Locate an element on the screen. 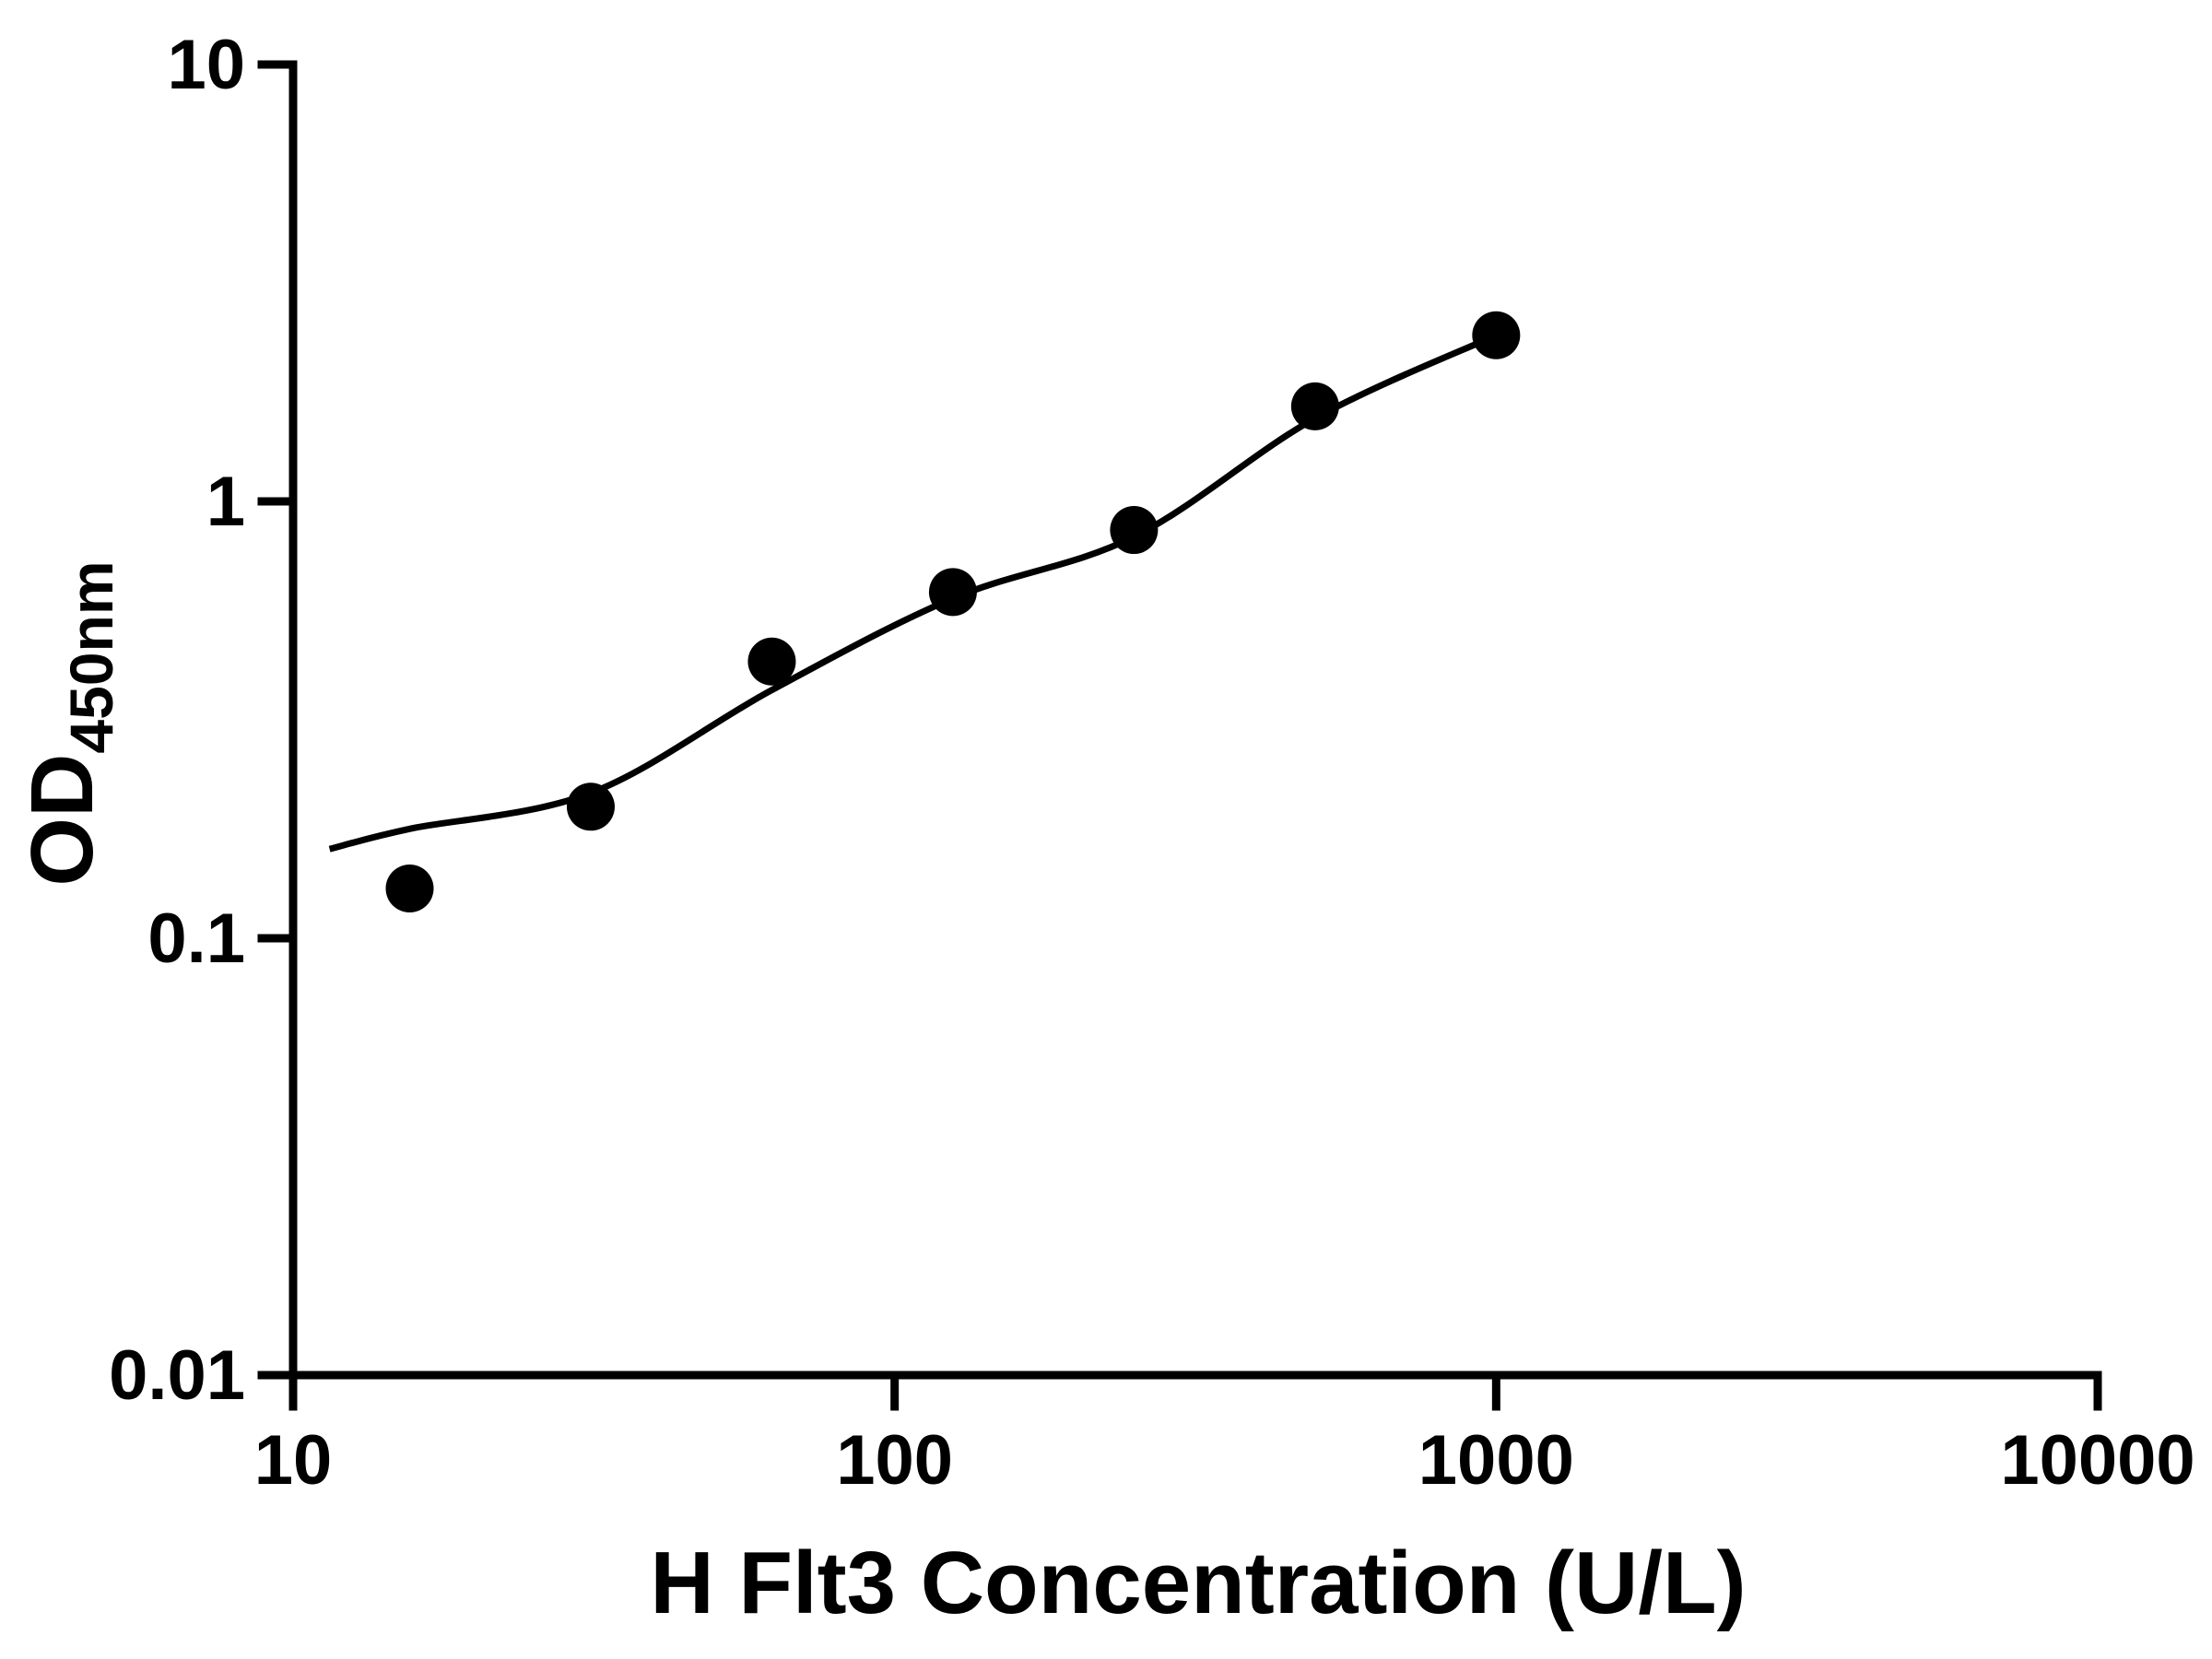 The height and width of the screenshot is (1659, 2212). x-tick-label: 10000 is located at coordinates (2097, 1460).